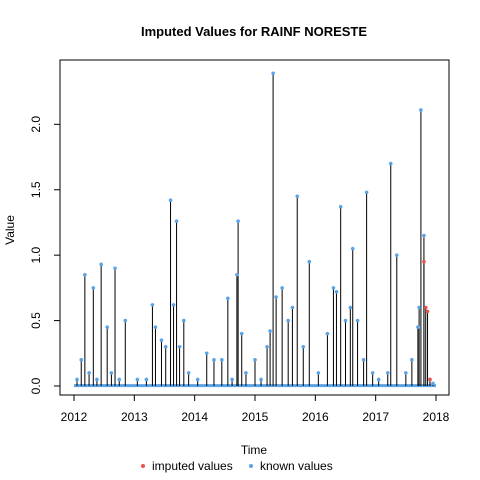  Describe the element at coordinates (296, 466) in the screenshot. I see `legend-label: known values` at that location.